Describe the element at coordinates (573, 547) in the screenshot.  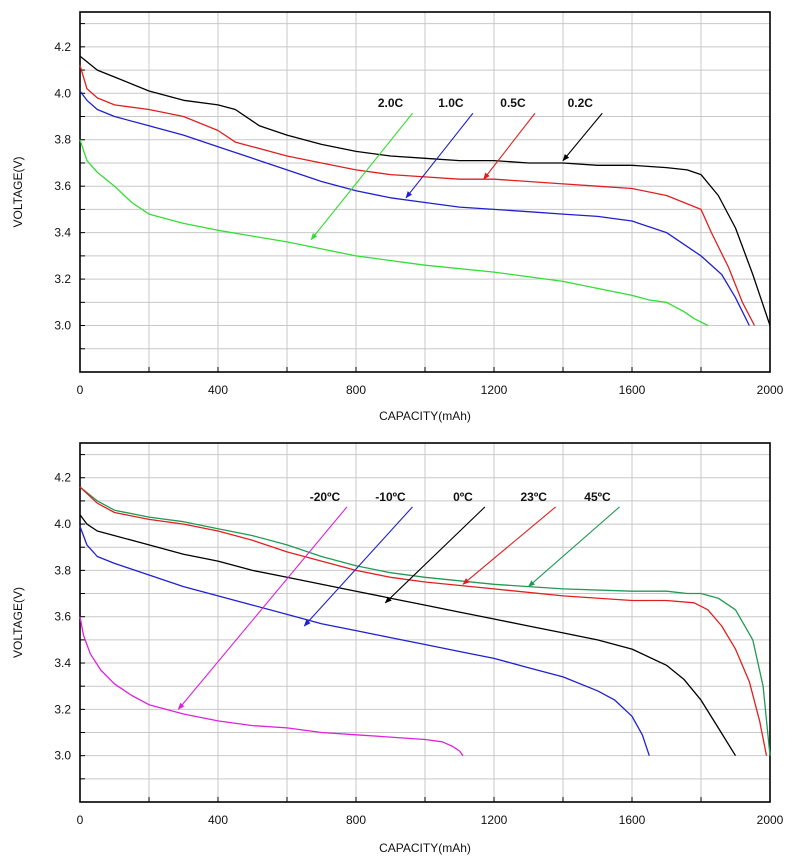
I see `series-arrow-45ºC` at that location.